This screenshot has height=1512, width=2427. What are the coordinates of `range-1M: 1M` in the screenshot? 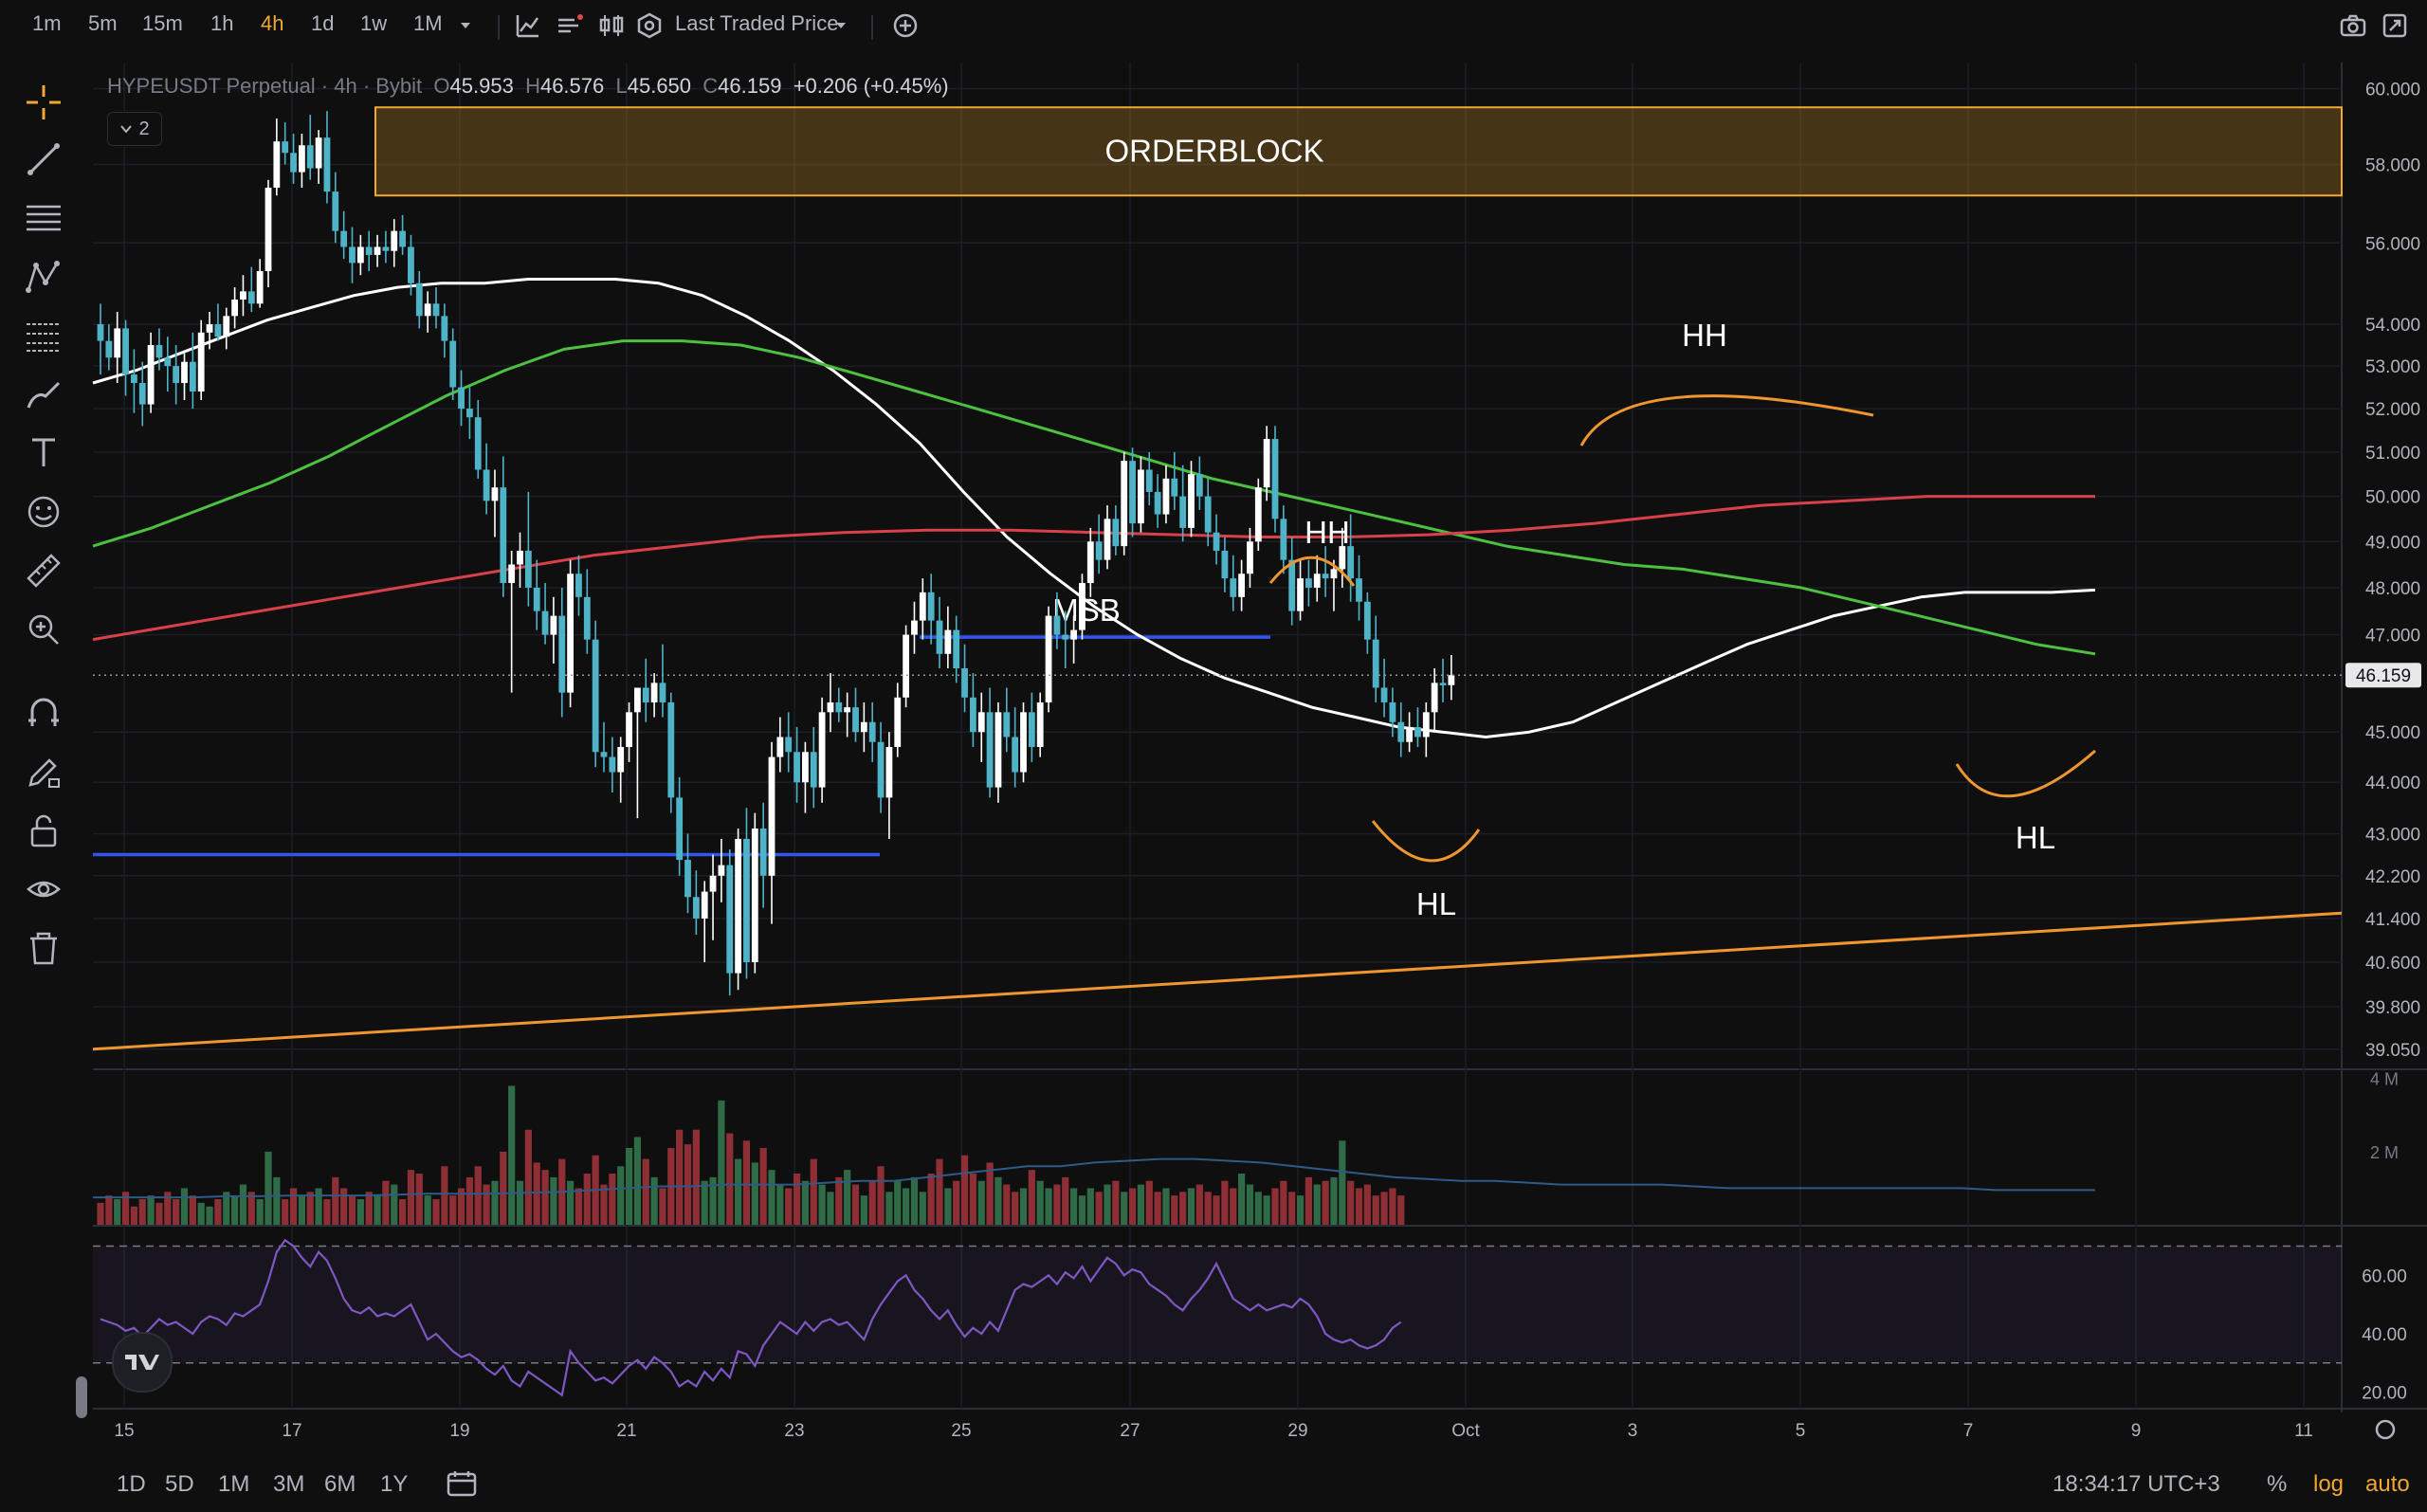 It's located at (234, 1484).